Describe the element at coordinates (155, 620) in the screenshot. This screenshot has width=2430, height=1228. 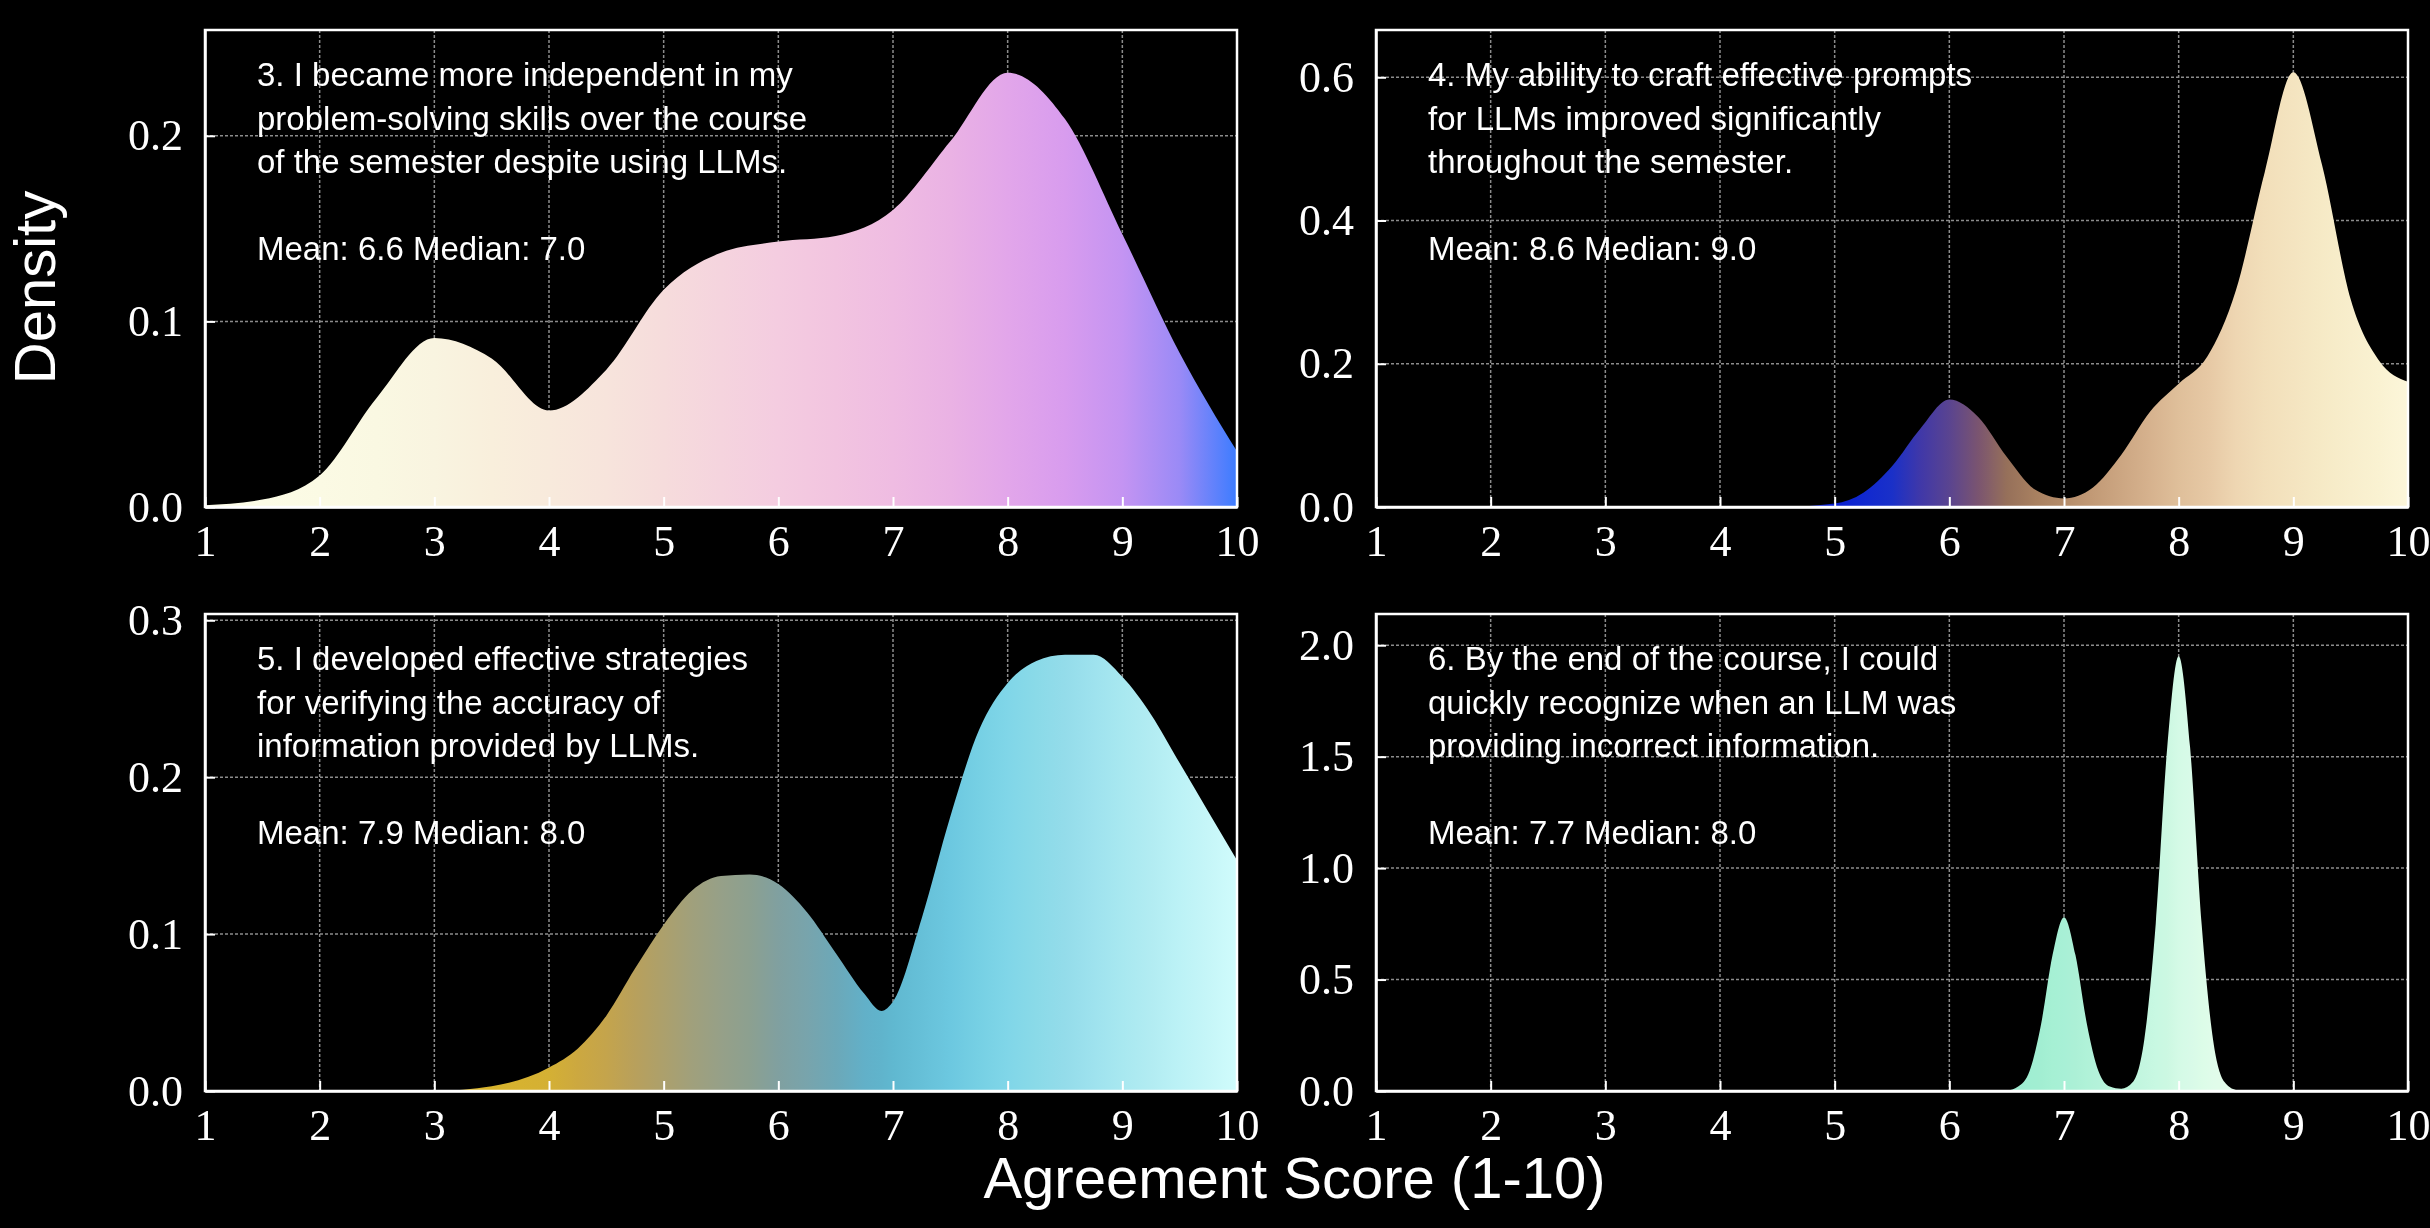
I see `y-tick-label: 0.3` at that location.